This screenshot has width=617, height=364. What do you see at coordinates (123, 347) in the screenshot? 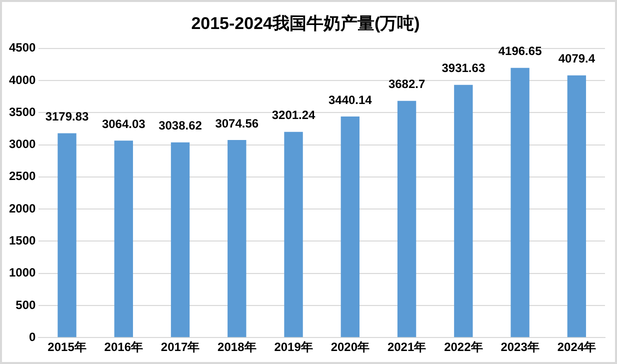
I see `x-tick-label: 2016年` at bounding box center [123, 347].